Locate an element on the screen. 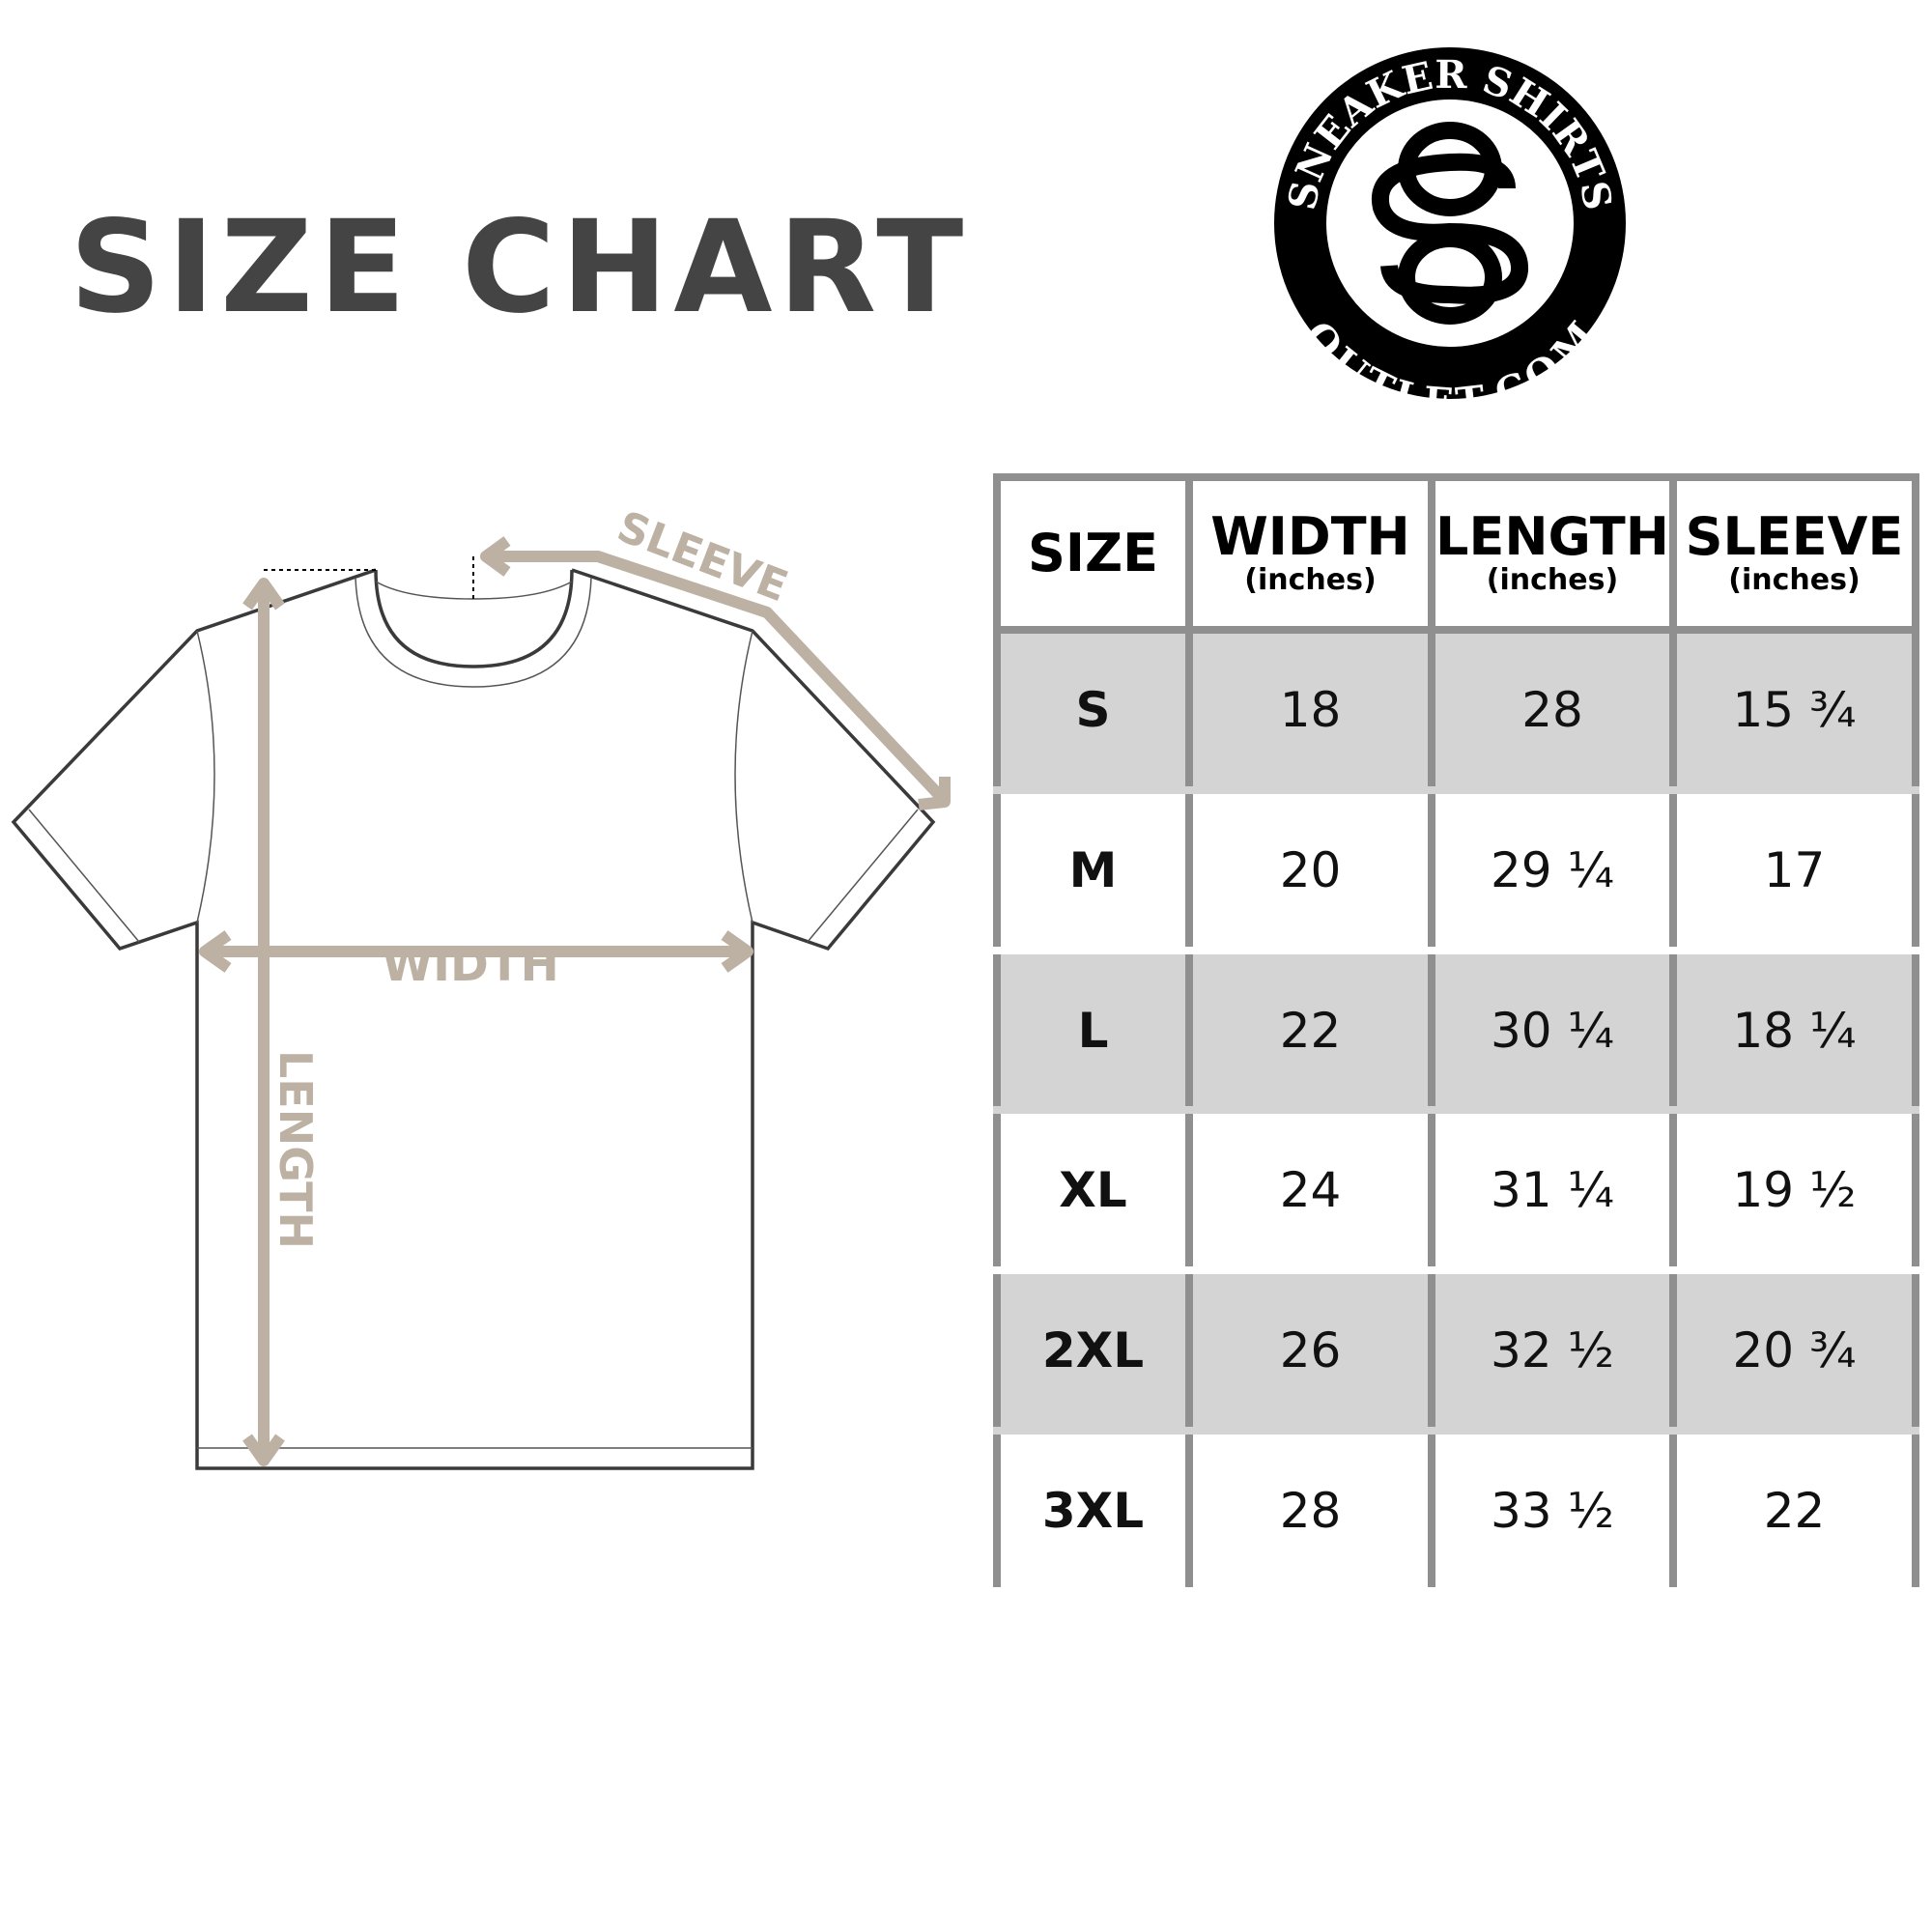 The image size is (1932, 1932). size-cell: S is located at coordinates (1093, 710).